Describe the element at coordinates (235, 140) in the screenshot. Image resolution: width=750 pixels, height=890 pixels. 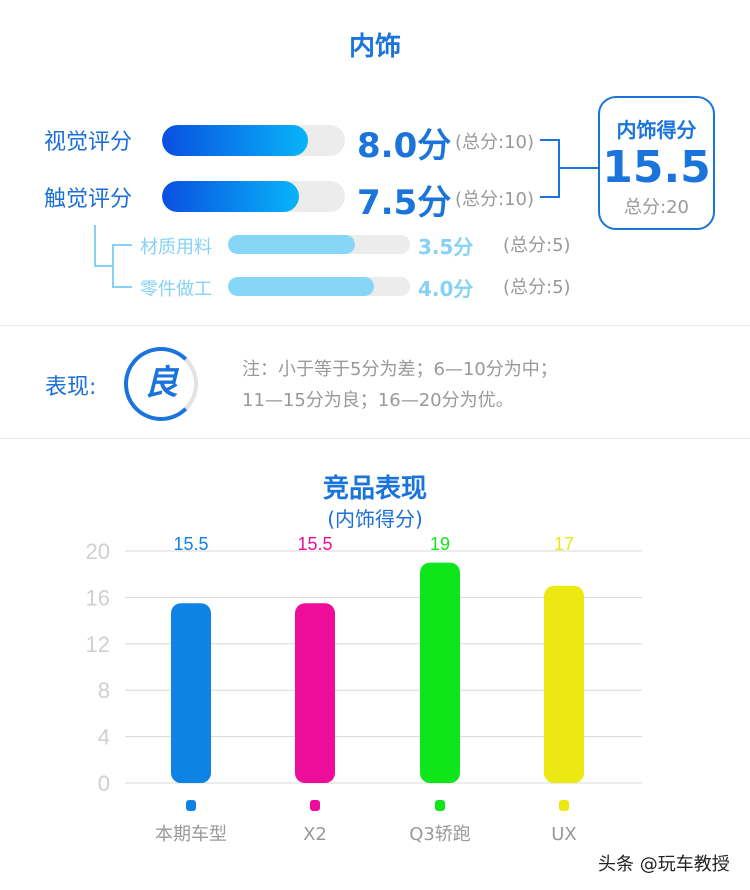
I see `visual-score-fill` at that location.